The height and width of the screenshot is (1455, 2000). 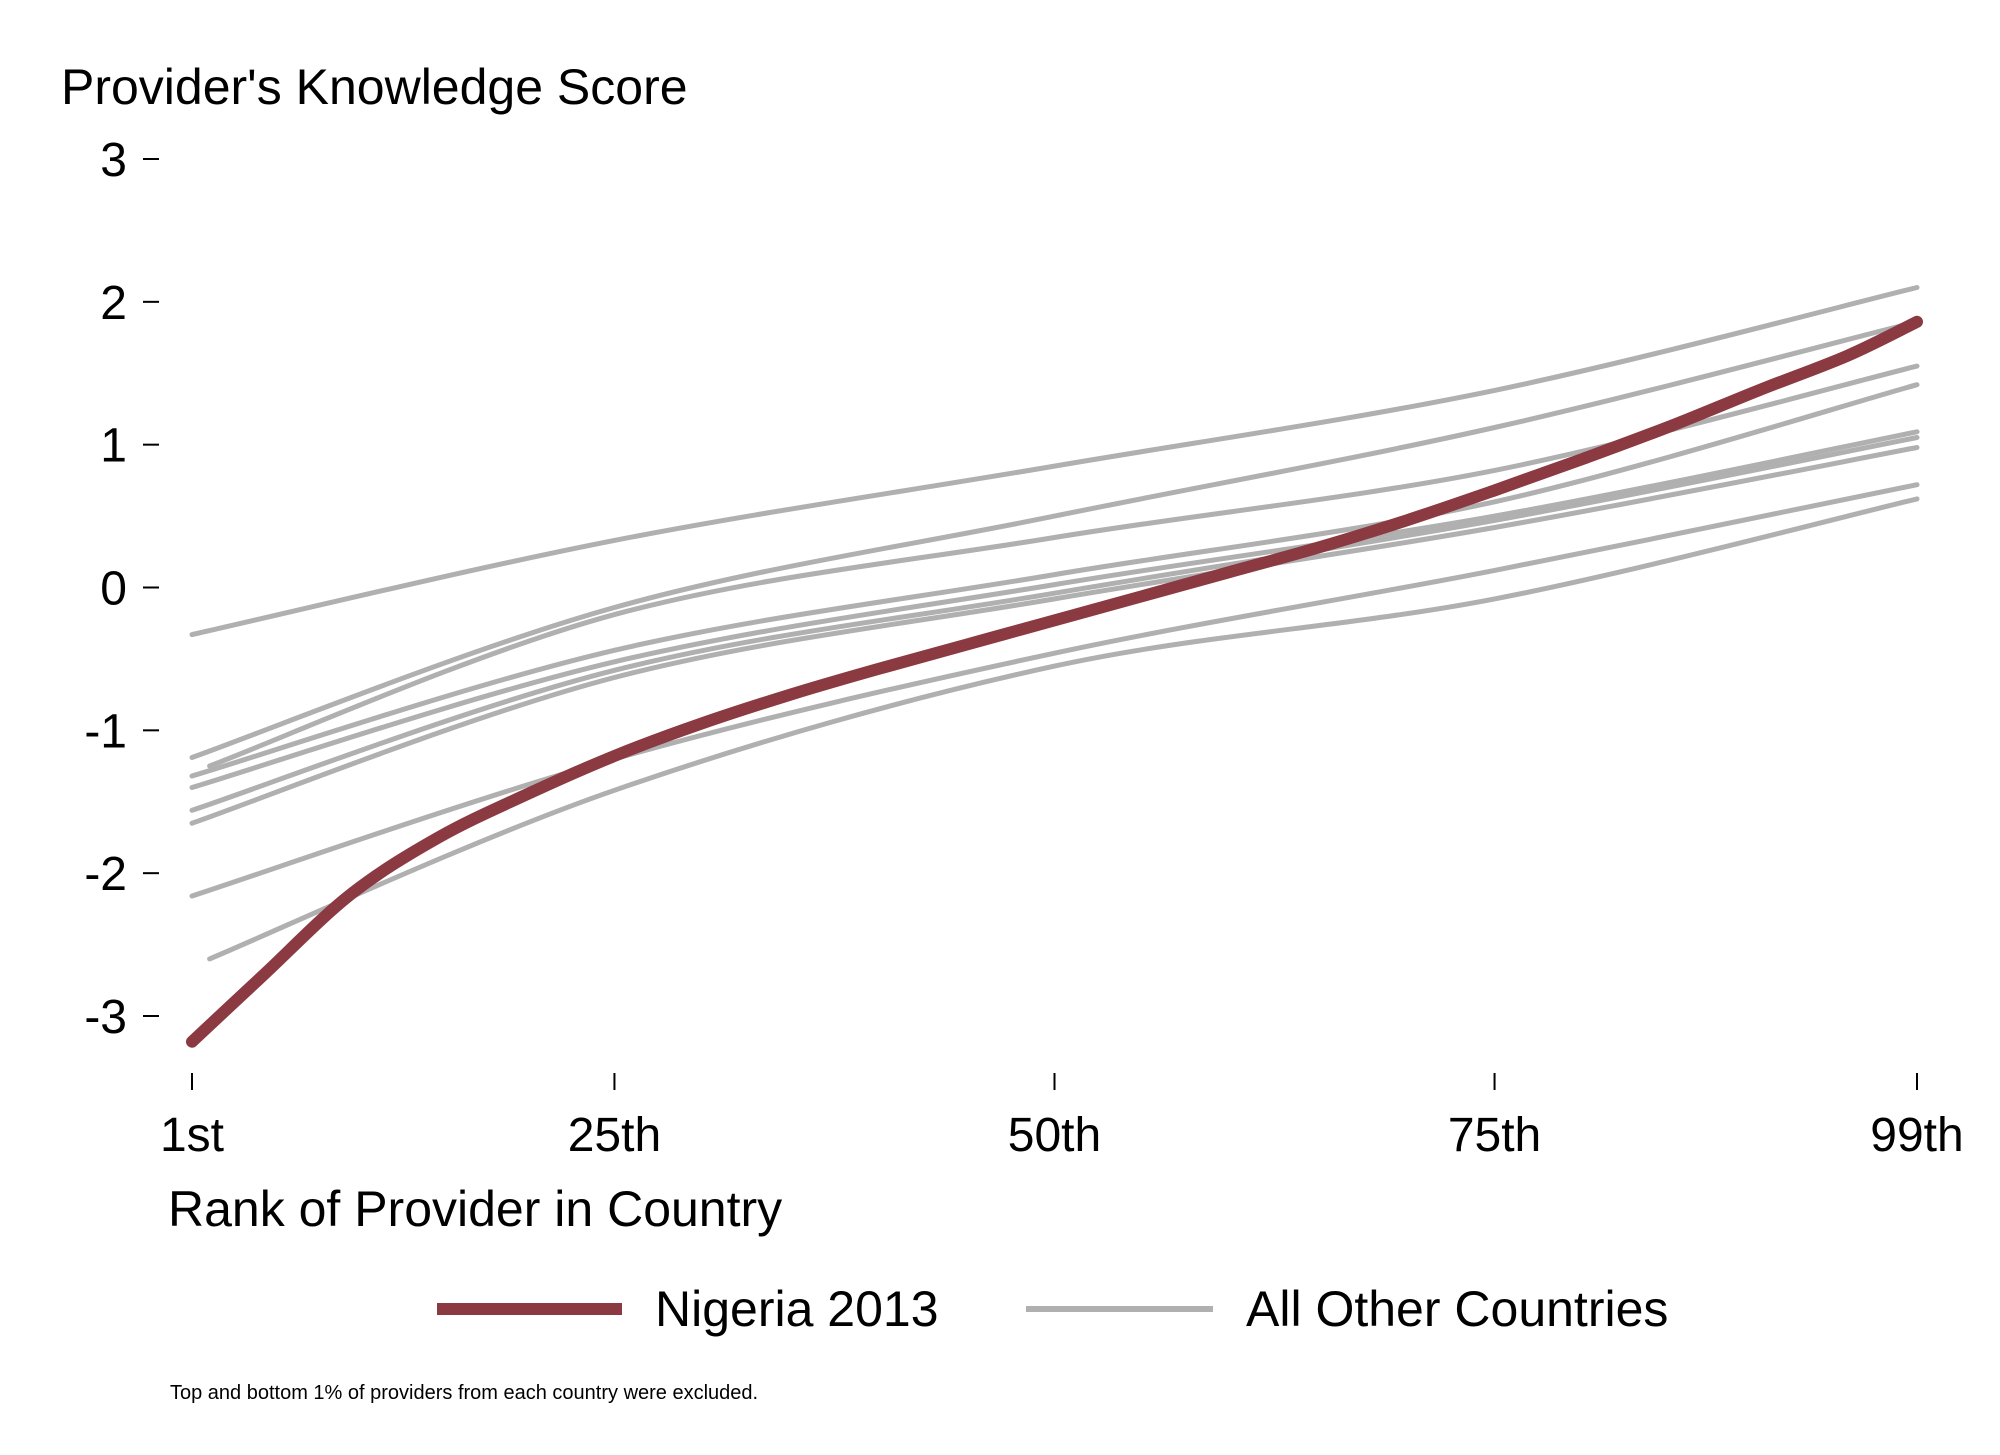 I want to click on x-tick-label: 75th, so click(x=1494, y=1135).